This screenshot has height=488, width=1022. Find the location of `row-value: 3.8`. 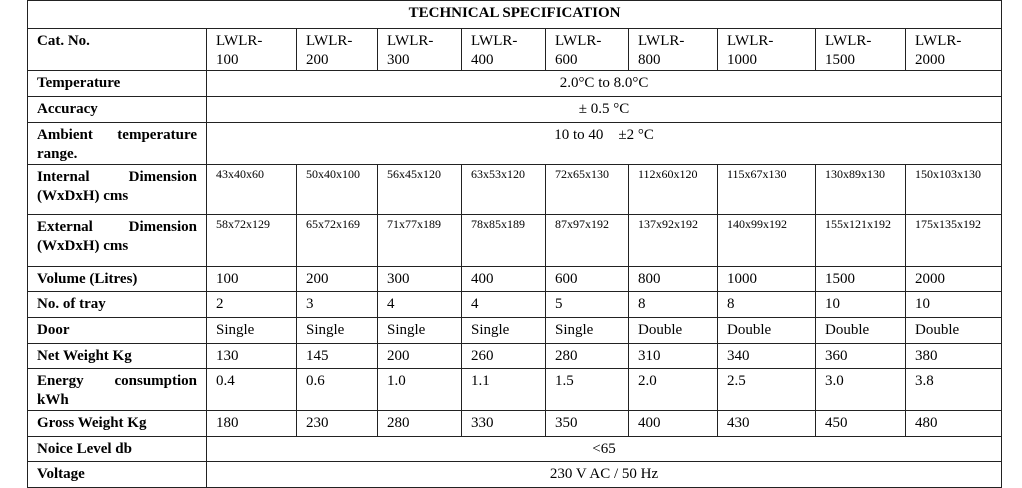

row-value: 3.8 is located at coordinates (953, 389).